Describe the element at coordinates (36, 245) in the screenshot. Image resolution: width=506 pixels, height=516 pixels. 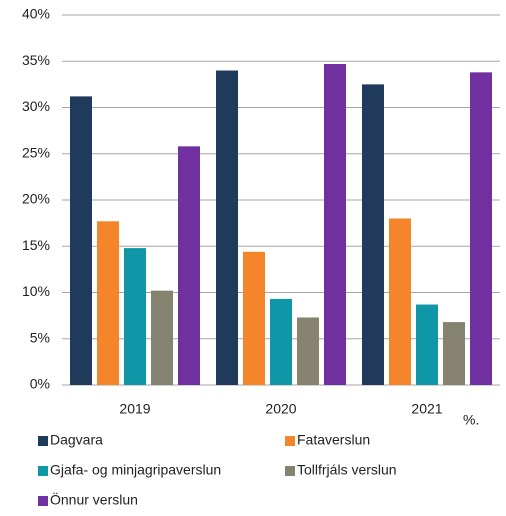
I see `y-tick-label: 15%` at that location.